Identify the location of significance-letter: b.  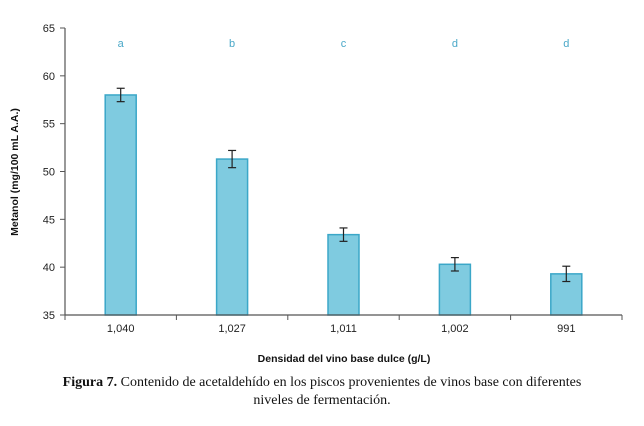
(232, 44).